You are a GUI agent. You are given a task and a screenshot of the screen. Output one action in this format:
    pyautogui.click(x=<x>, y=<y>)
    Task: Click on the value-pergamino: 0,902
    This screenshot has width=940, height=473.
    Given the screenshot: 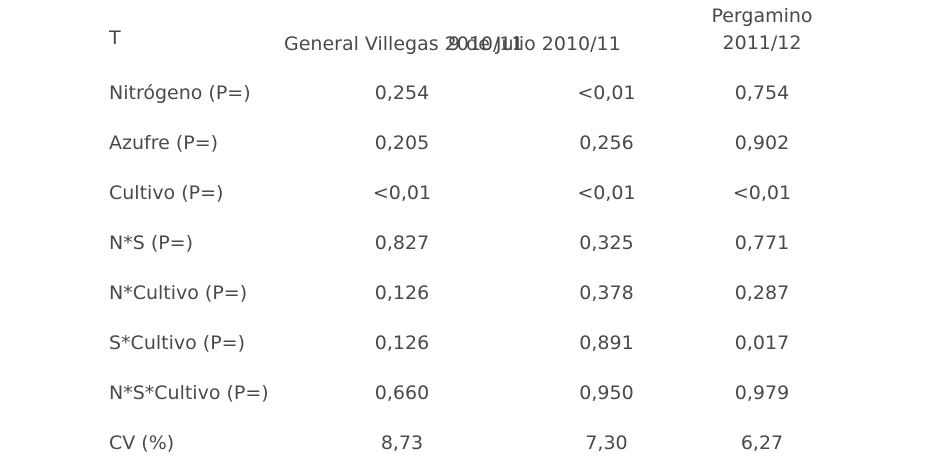 What is the action you would take?
    pyautogui.click(x=762, y=143)
    